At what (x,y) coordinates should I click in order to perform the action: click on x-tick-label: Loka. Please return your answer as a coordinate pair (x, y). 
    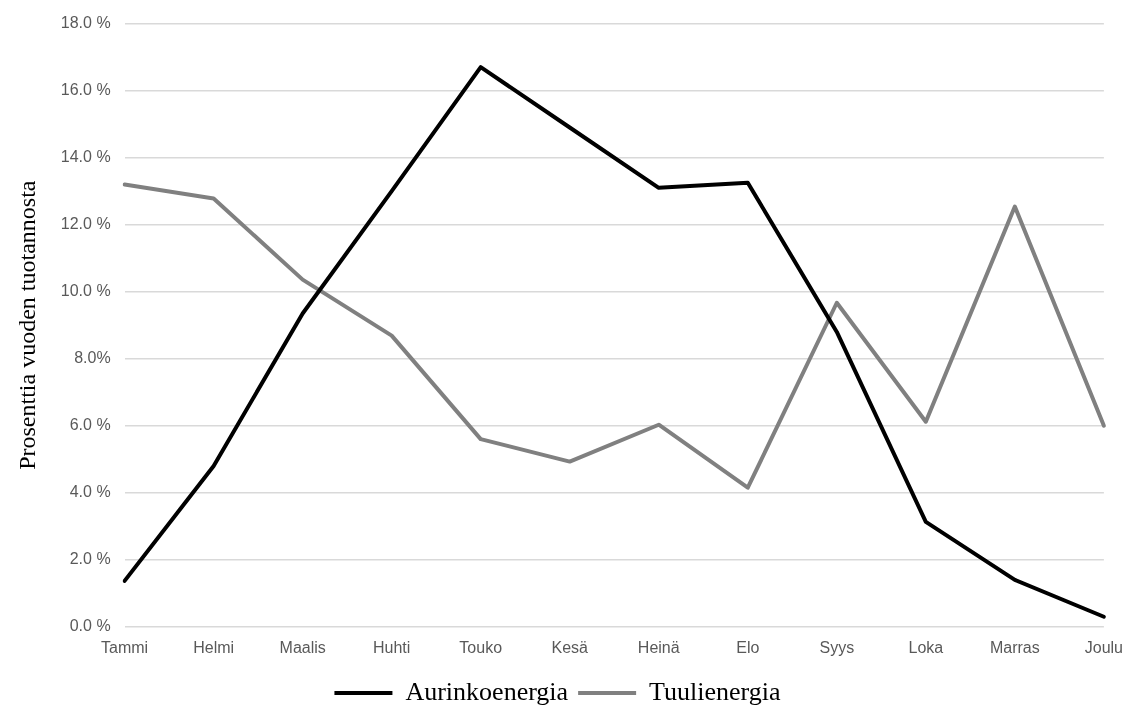
    Looking at the image, I should click on (926, 647).